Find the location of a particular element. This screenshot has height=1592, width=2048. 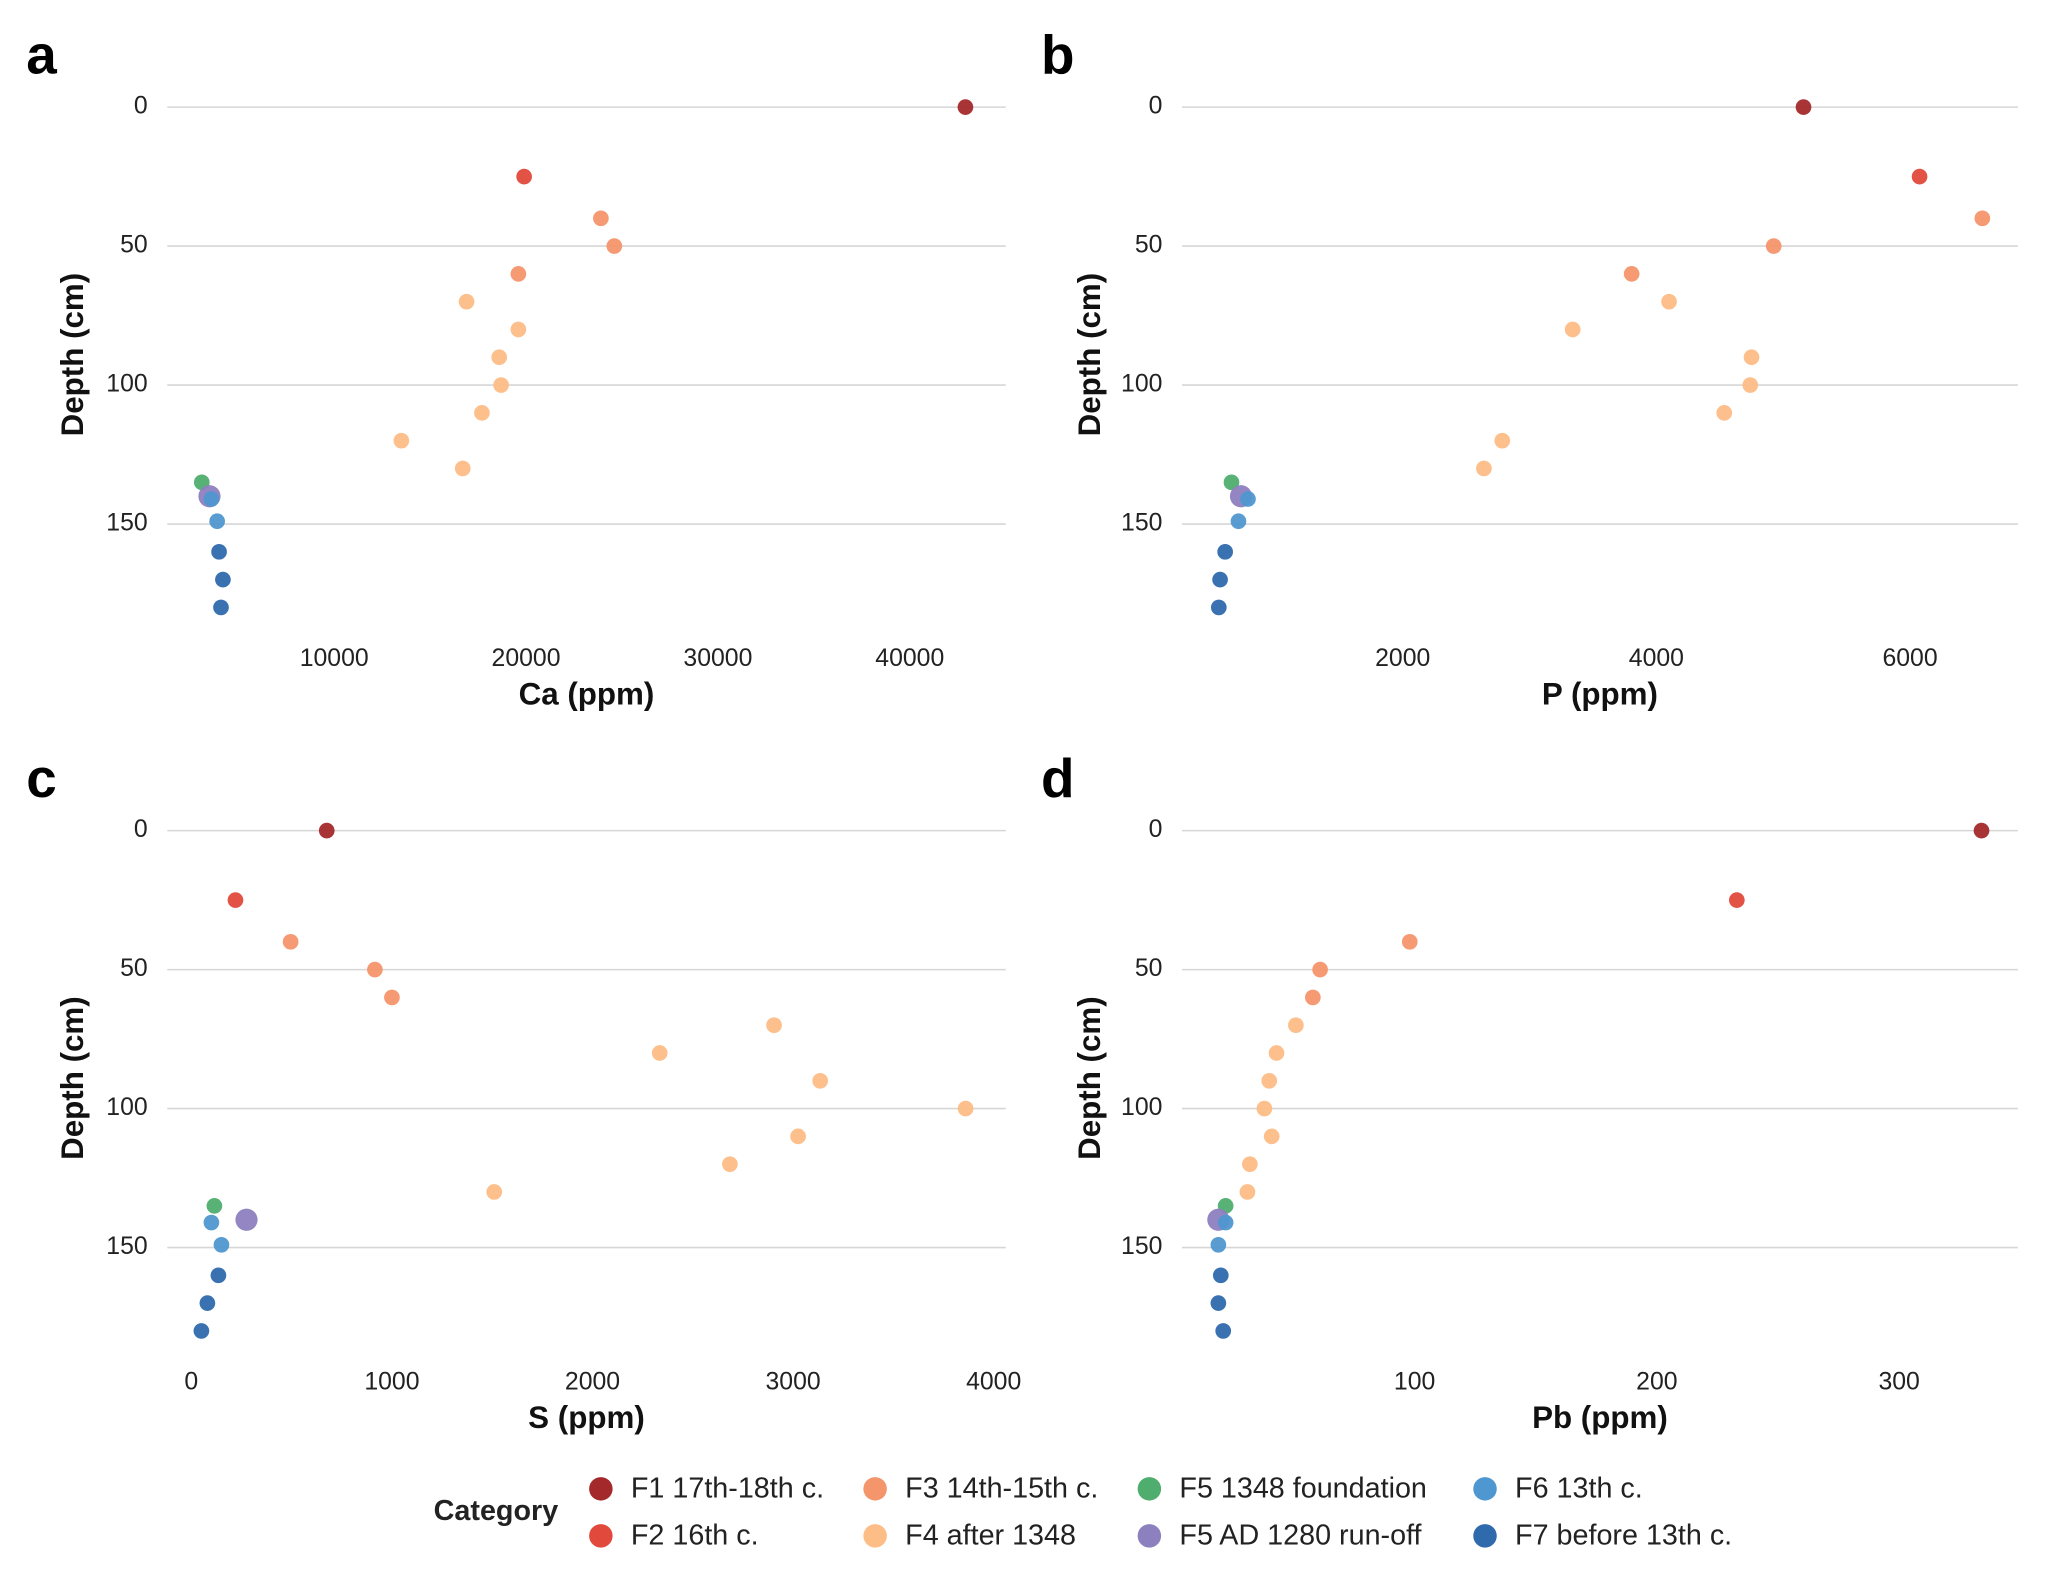

x-tick-label: 200 is located at coordinates (1656, 1382).